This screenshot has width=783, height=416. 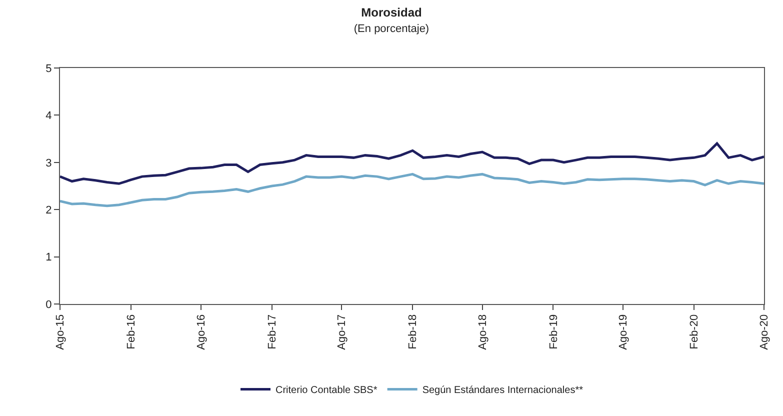 What do you see at coordinates (624, 332) in the screenshot?
I see `x-tick-label: Ago-19` at bounding box center [624, 332].